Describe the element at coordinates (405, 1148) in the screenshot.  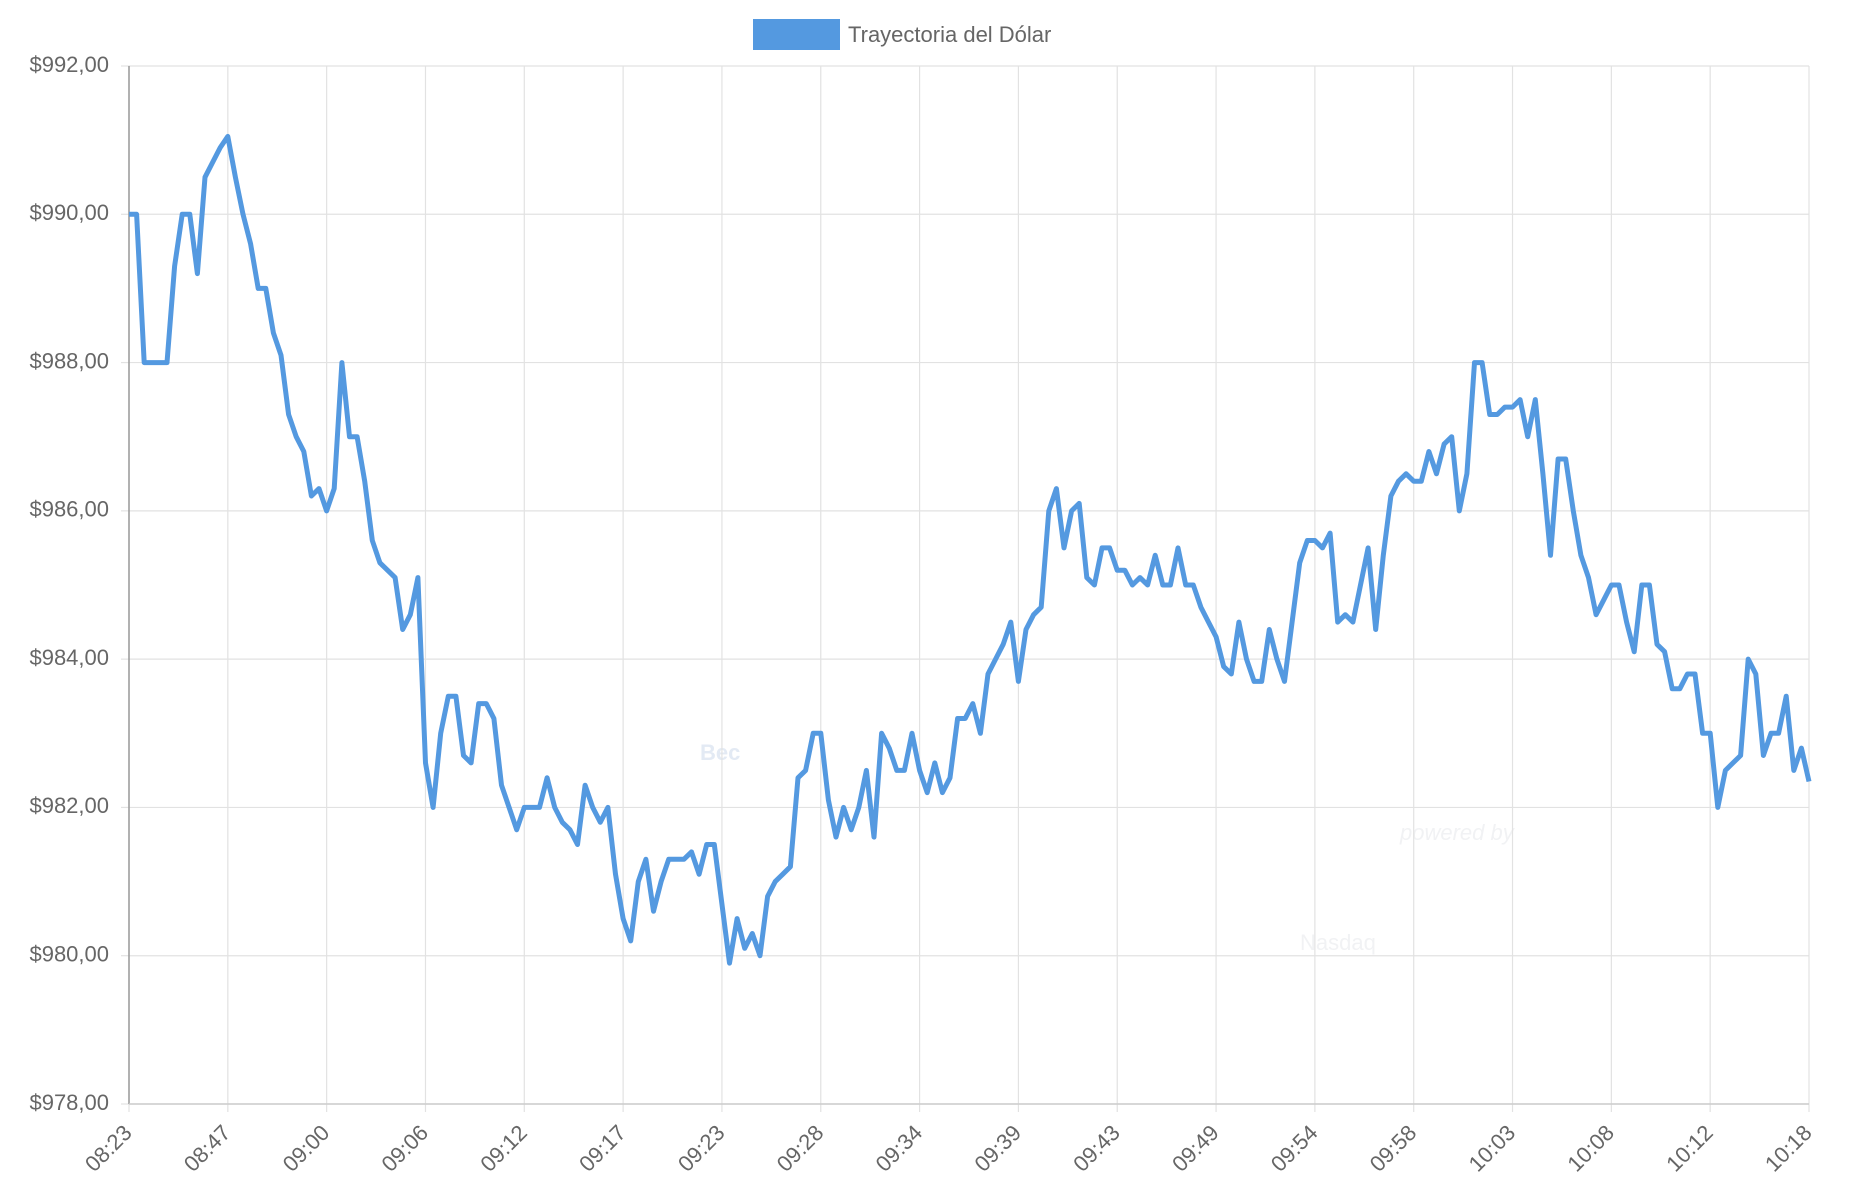
I see `x-tick-label: 09:06` at that location.